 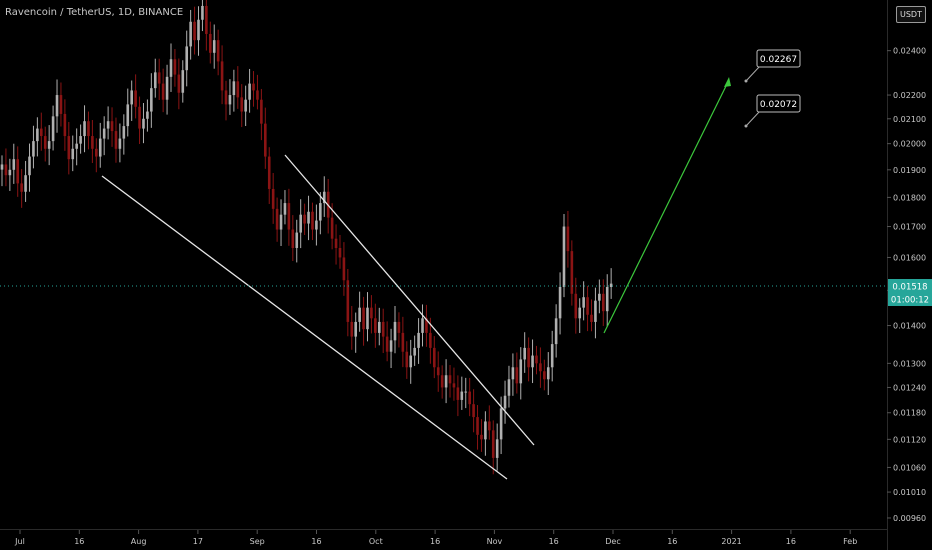 I want to click on current-price-text: 0.01518, so click(x=909, y=288).